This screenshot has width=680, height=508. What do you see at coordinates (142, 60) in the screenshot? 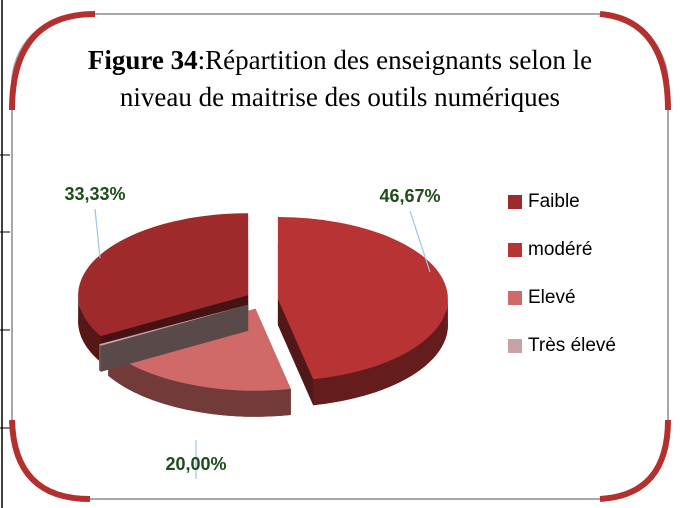
I see `figure-label: Figure 34` at bounding box center [142, 60].